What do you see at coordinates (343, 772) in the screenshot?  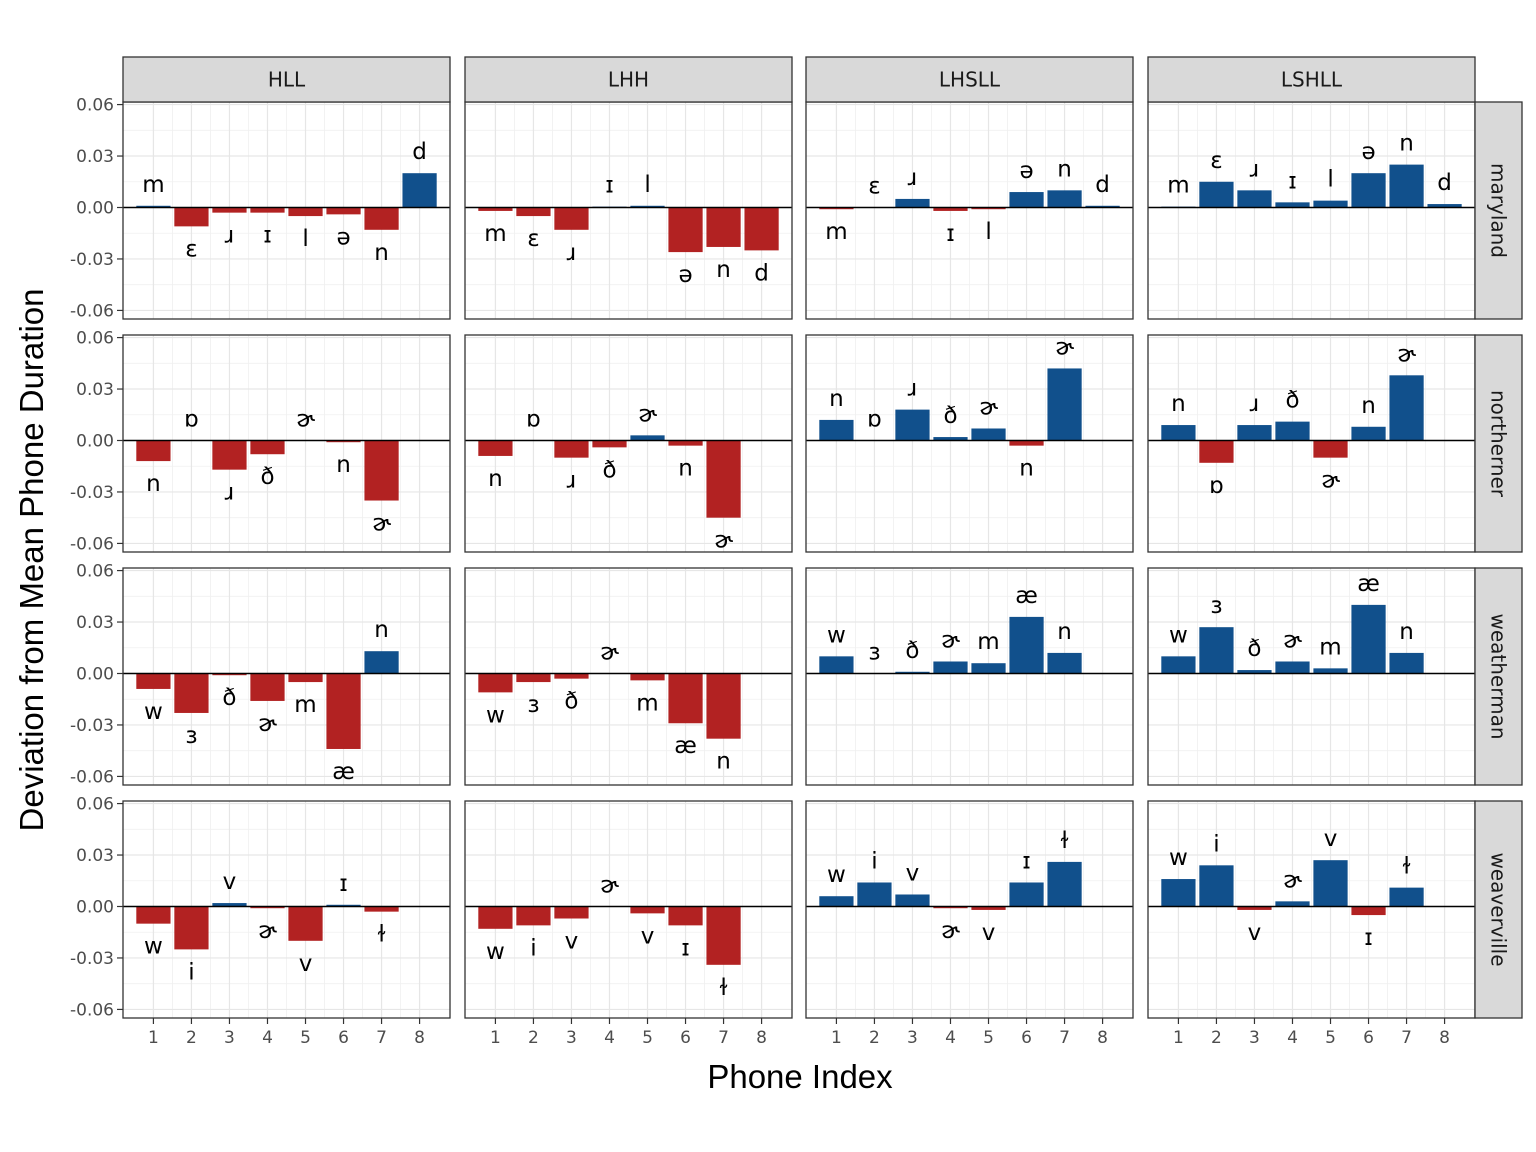 I see `phone-label-weatherman-HLL-6: æ` at bounding box center [343, 772].